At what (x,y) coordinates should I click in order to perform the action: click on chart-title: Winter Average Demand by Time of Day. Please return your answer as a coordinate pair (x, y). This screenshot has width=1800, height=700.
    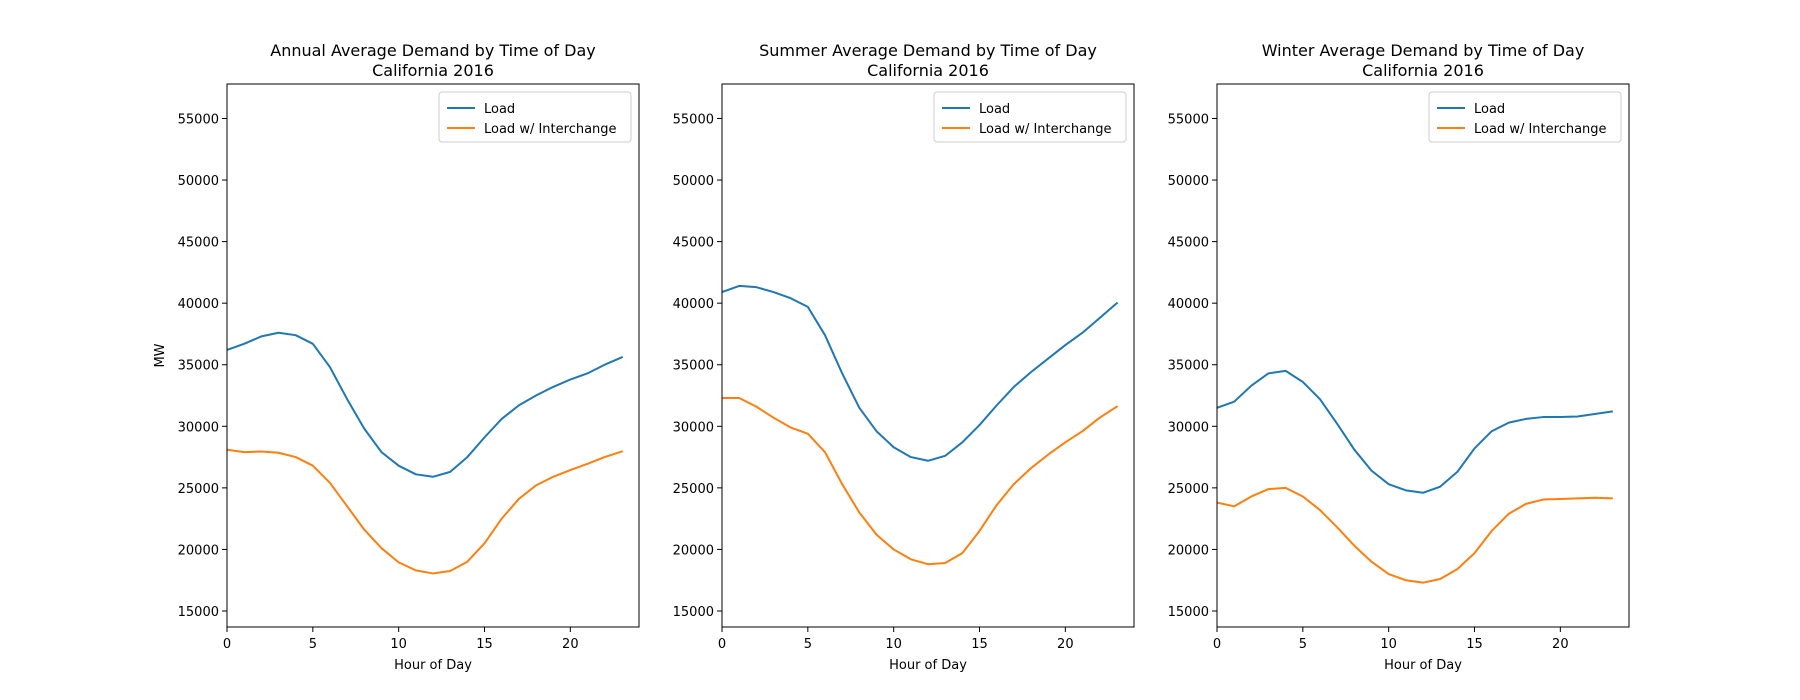
    Looking at the image, I should click on (1423, 50).